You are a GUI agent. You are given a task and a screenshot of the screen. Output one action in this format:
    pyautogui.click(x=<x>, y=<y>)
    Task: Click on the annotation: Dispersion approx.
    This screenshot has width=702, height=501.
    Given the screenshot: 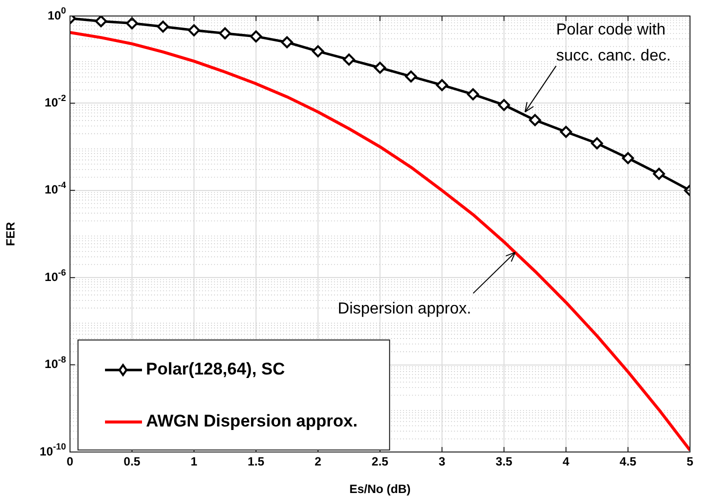 What is the action you would take?
    pyautogui.click(x=405, y=309)
    